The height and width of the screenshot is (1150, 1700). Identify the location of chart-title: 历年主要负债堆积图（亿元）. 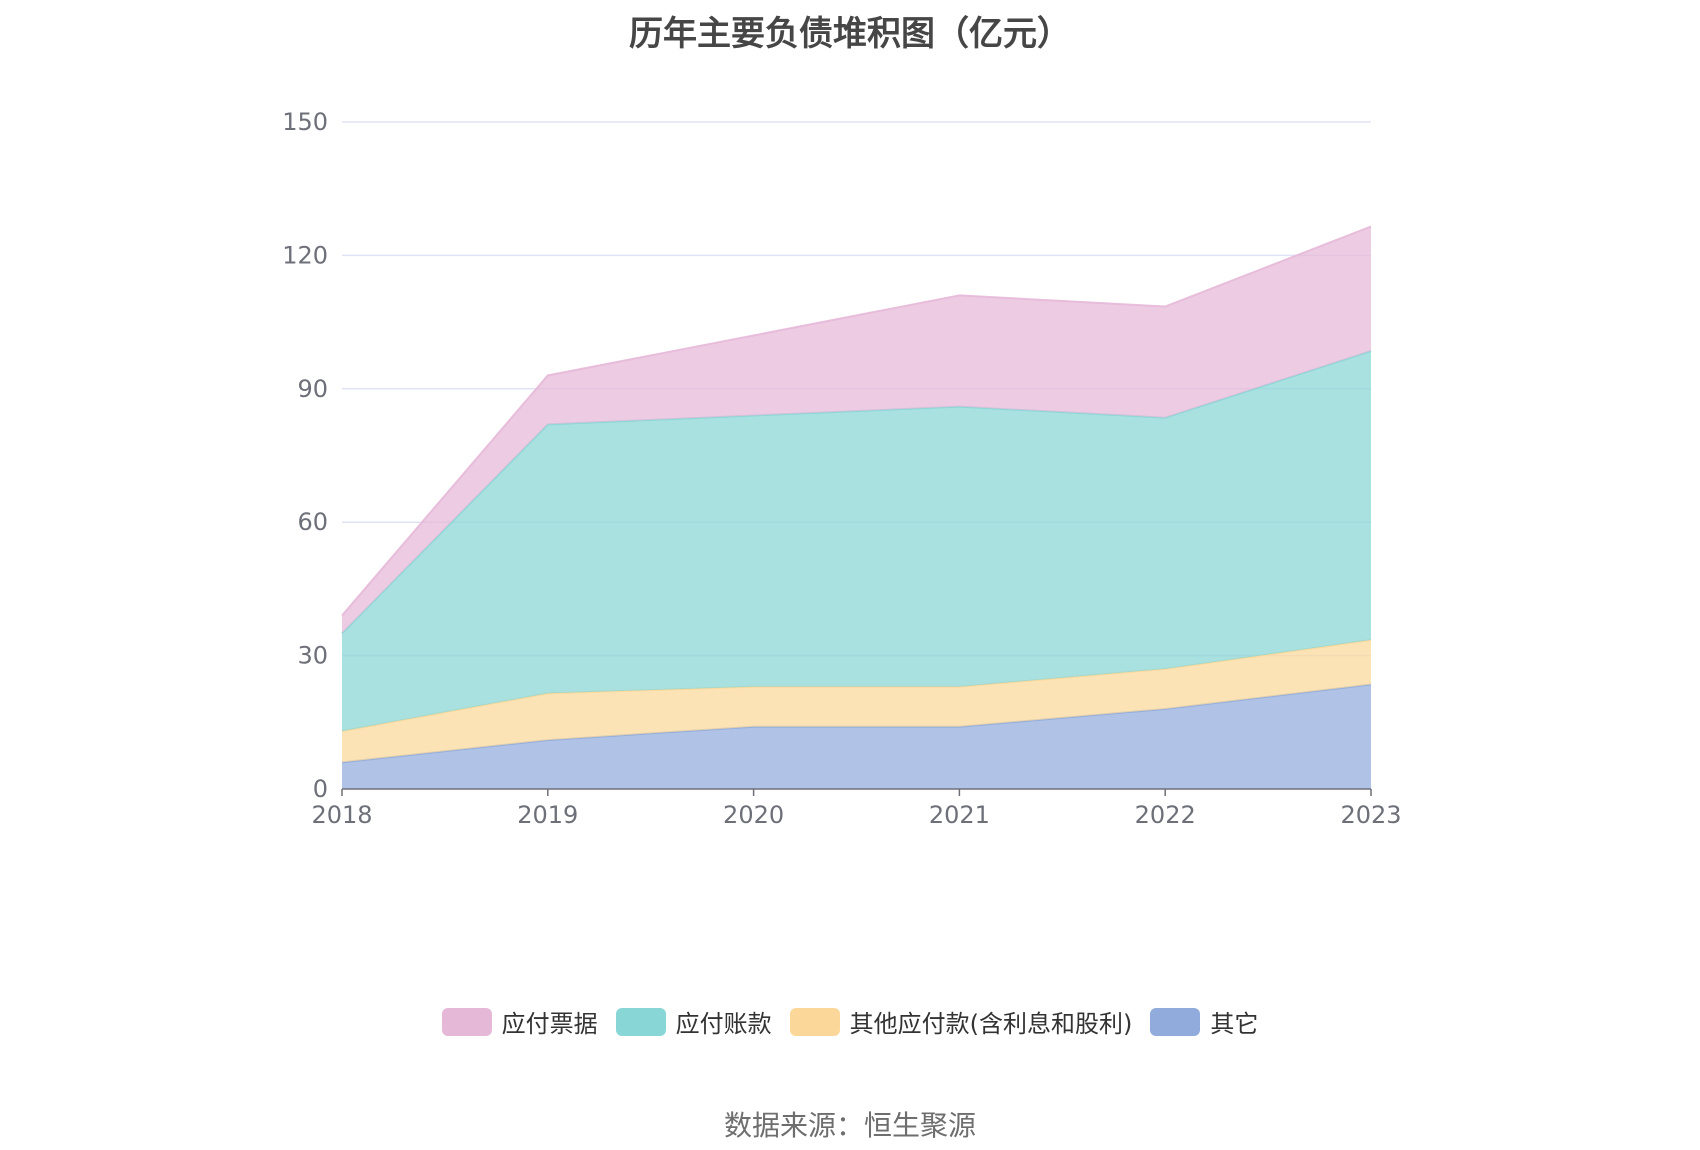
(850, 34).